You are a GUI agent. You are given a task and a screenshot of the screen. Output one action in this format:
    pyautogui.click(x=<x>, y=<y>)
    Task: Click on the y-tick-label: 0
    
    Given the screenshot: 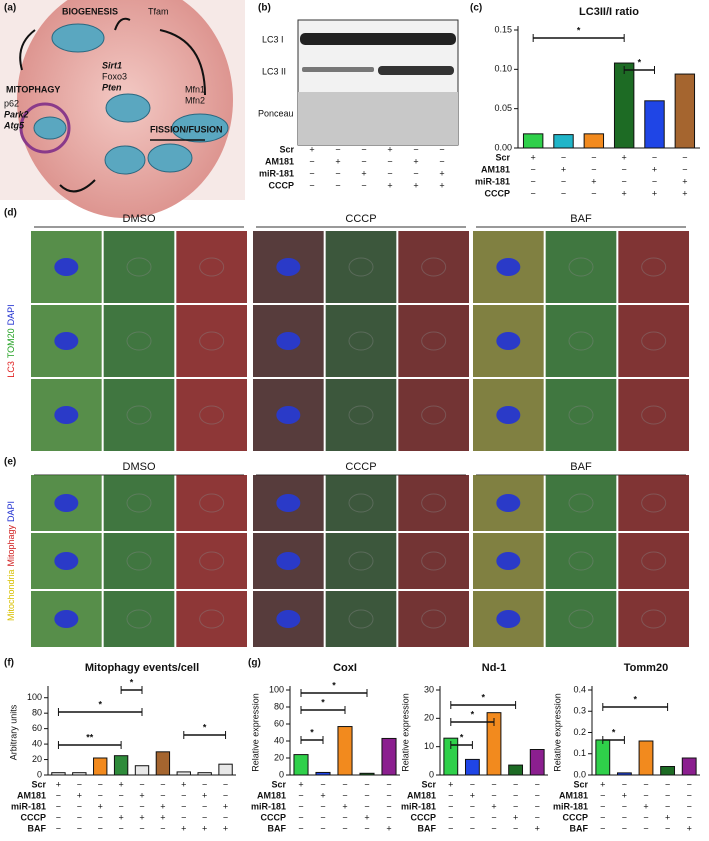 What is the action you would take?
    pyautogui.click(x=39, y=774)
    